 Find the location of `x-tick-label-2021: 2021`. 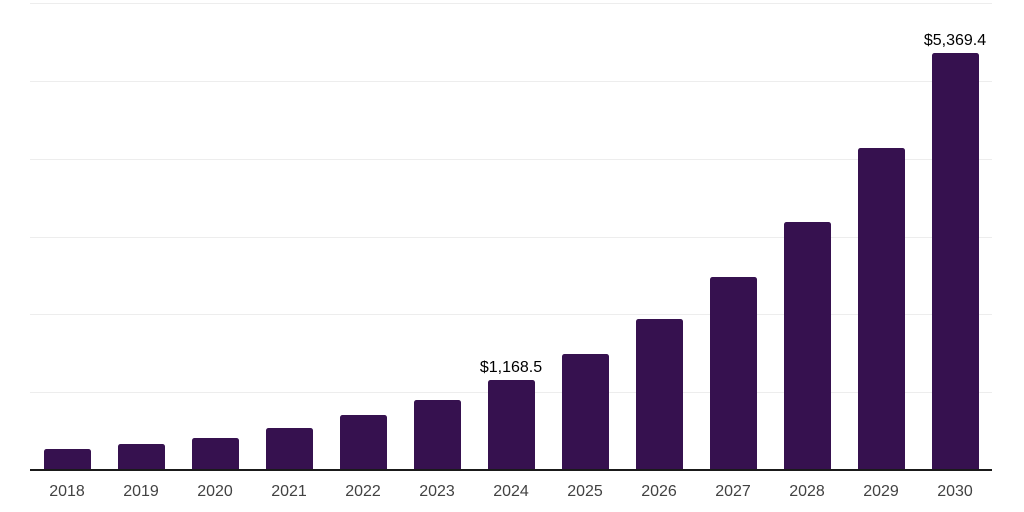

x-tick-label-2021: 2021 is located at coordinates (289, 491).